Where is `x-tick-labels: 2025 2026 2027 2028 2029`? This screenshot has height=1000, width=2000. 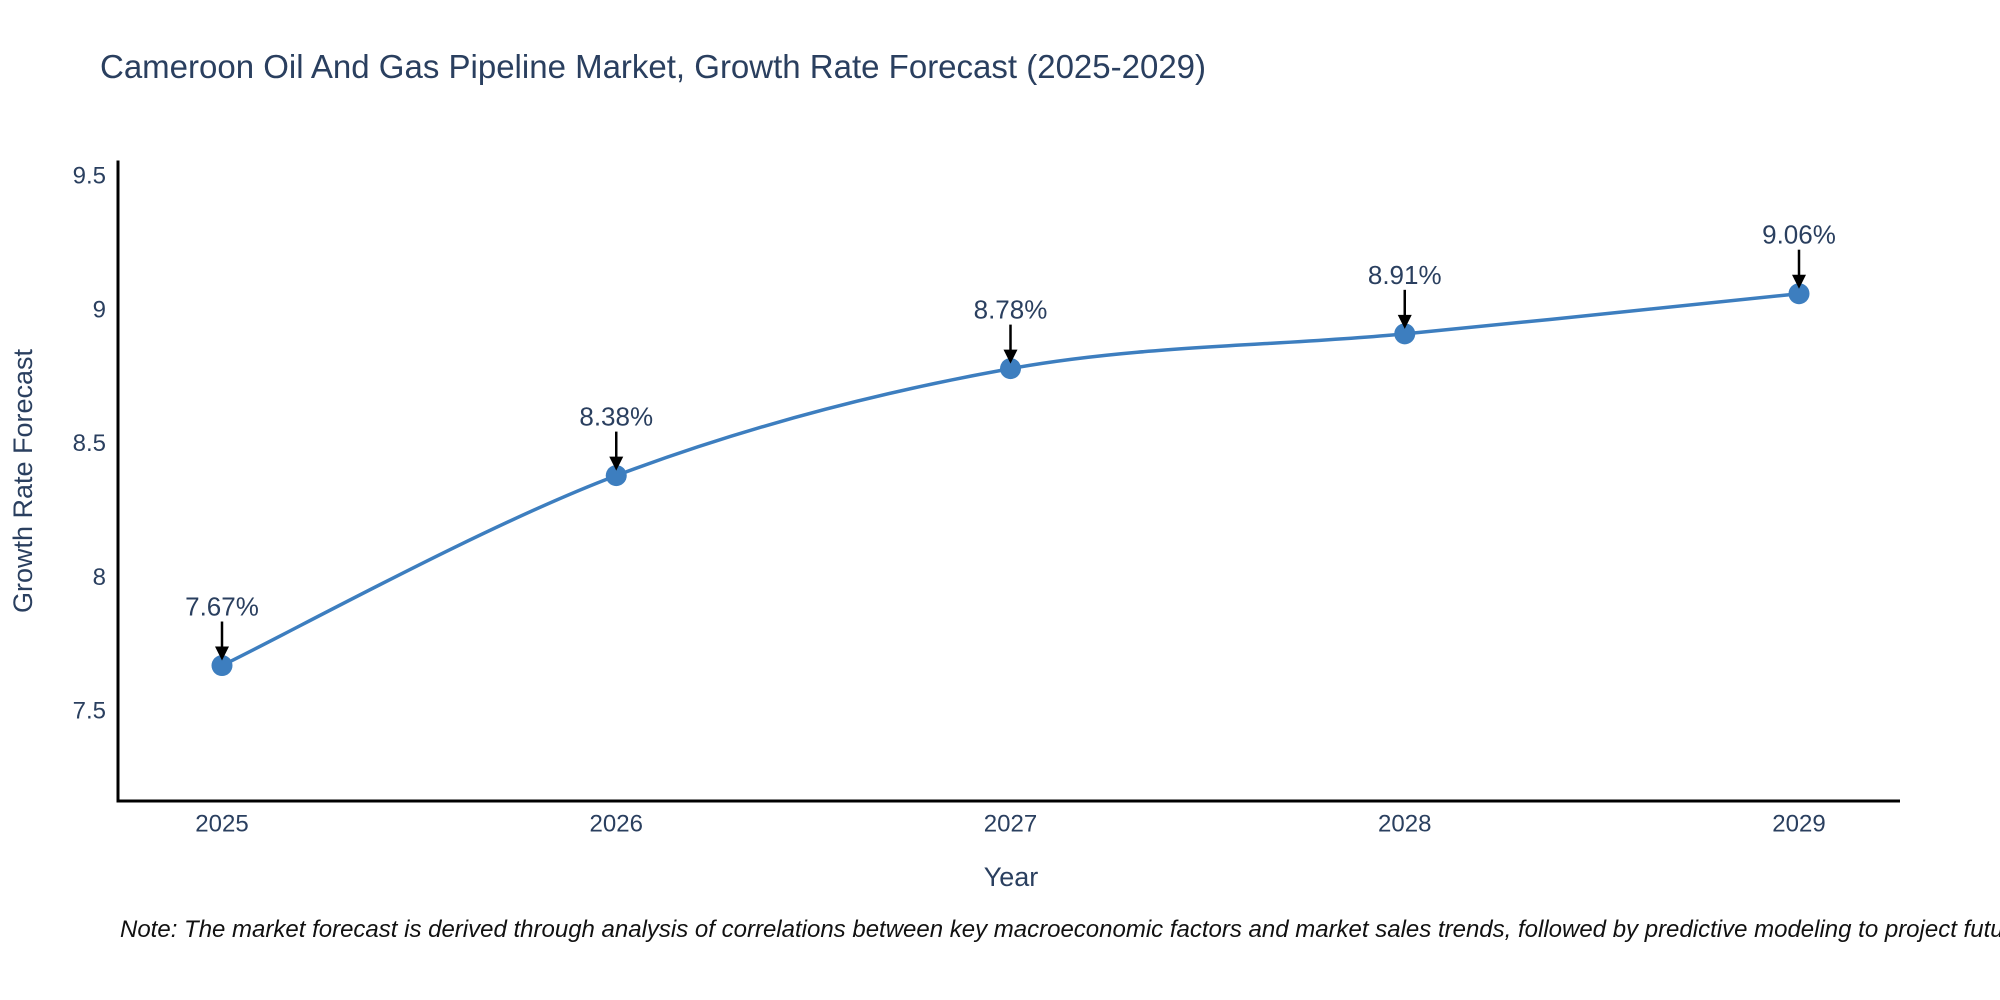
x-tick-labels: 2025 2026 2027 2028 2029 is located at coordinates (1010, 824).